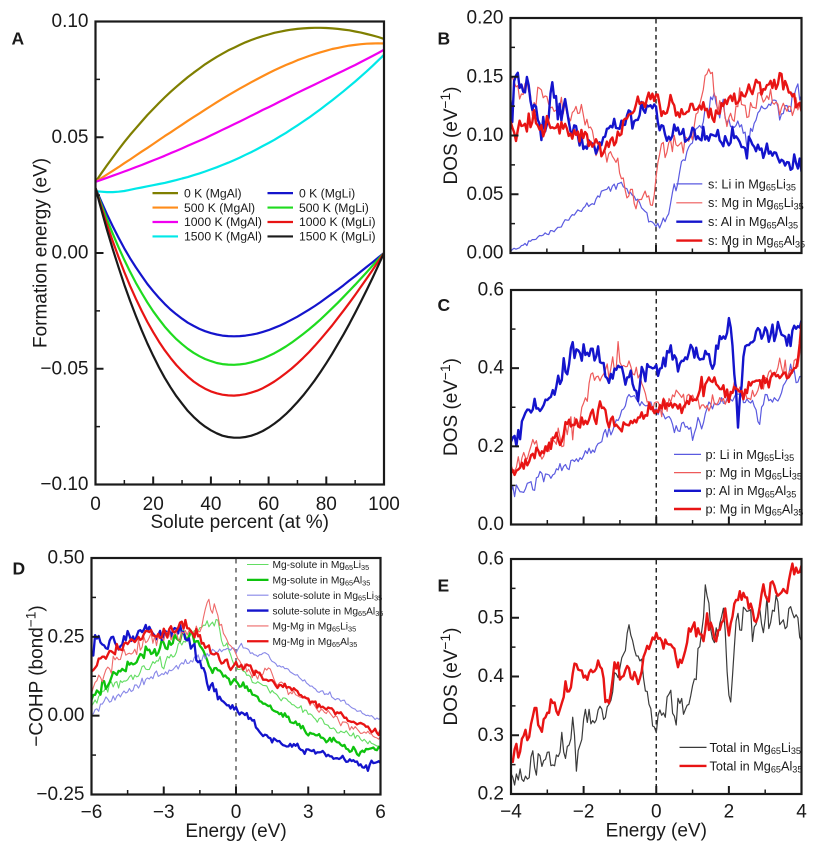 This screenshot has height=845, width=813. What do you see at coordinates (321, 566) in the screenshot?
I see `legend-label: Mg-solute in Mg65​Li35​` at bounding box center [321, 566].